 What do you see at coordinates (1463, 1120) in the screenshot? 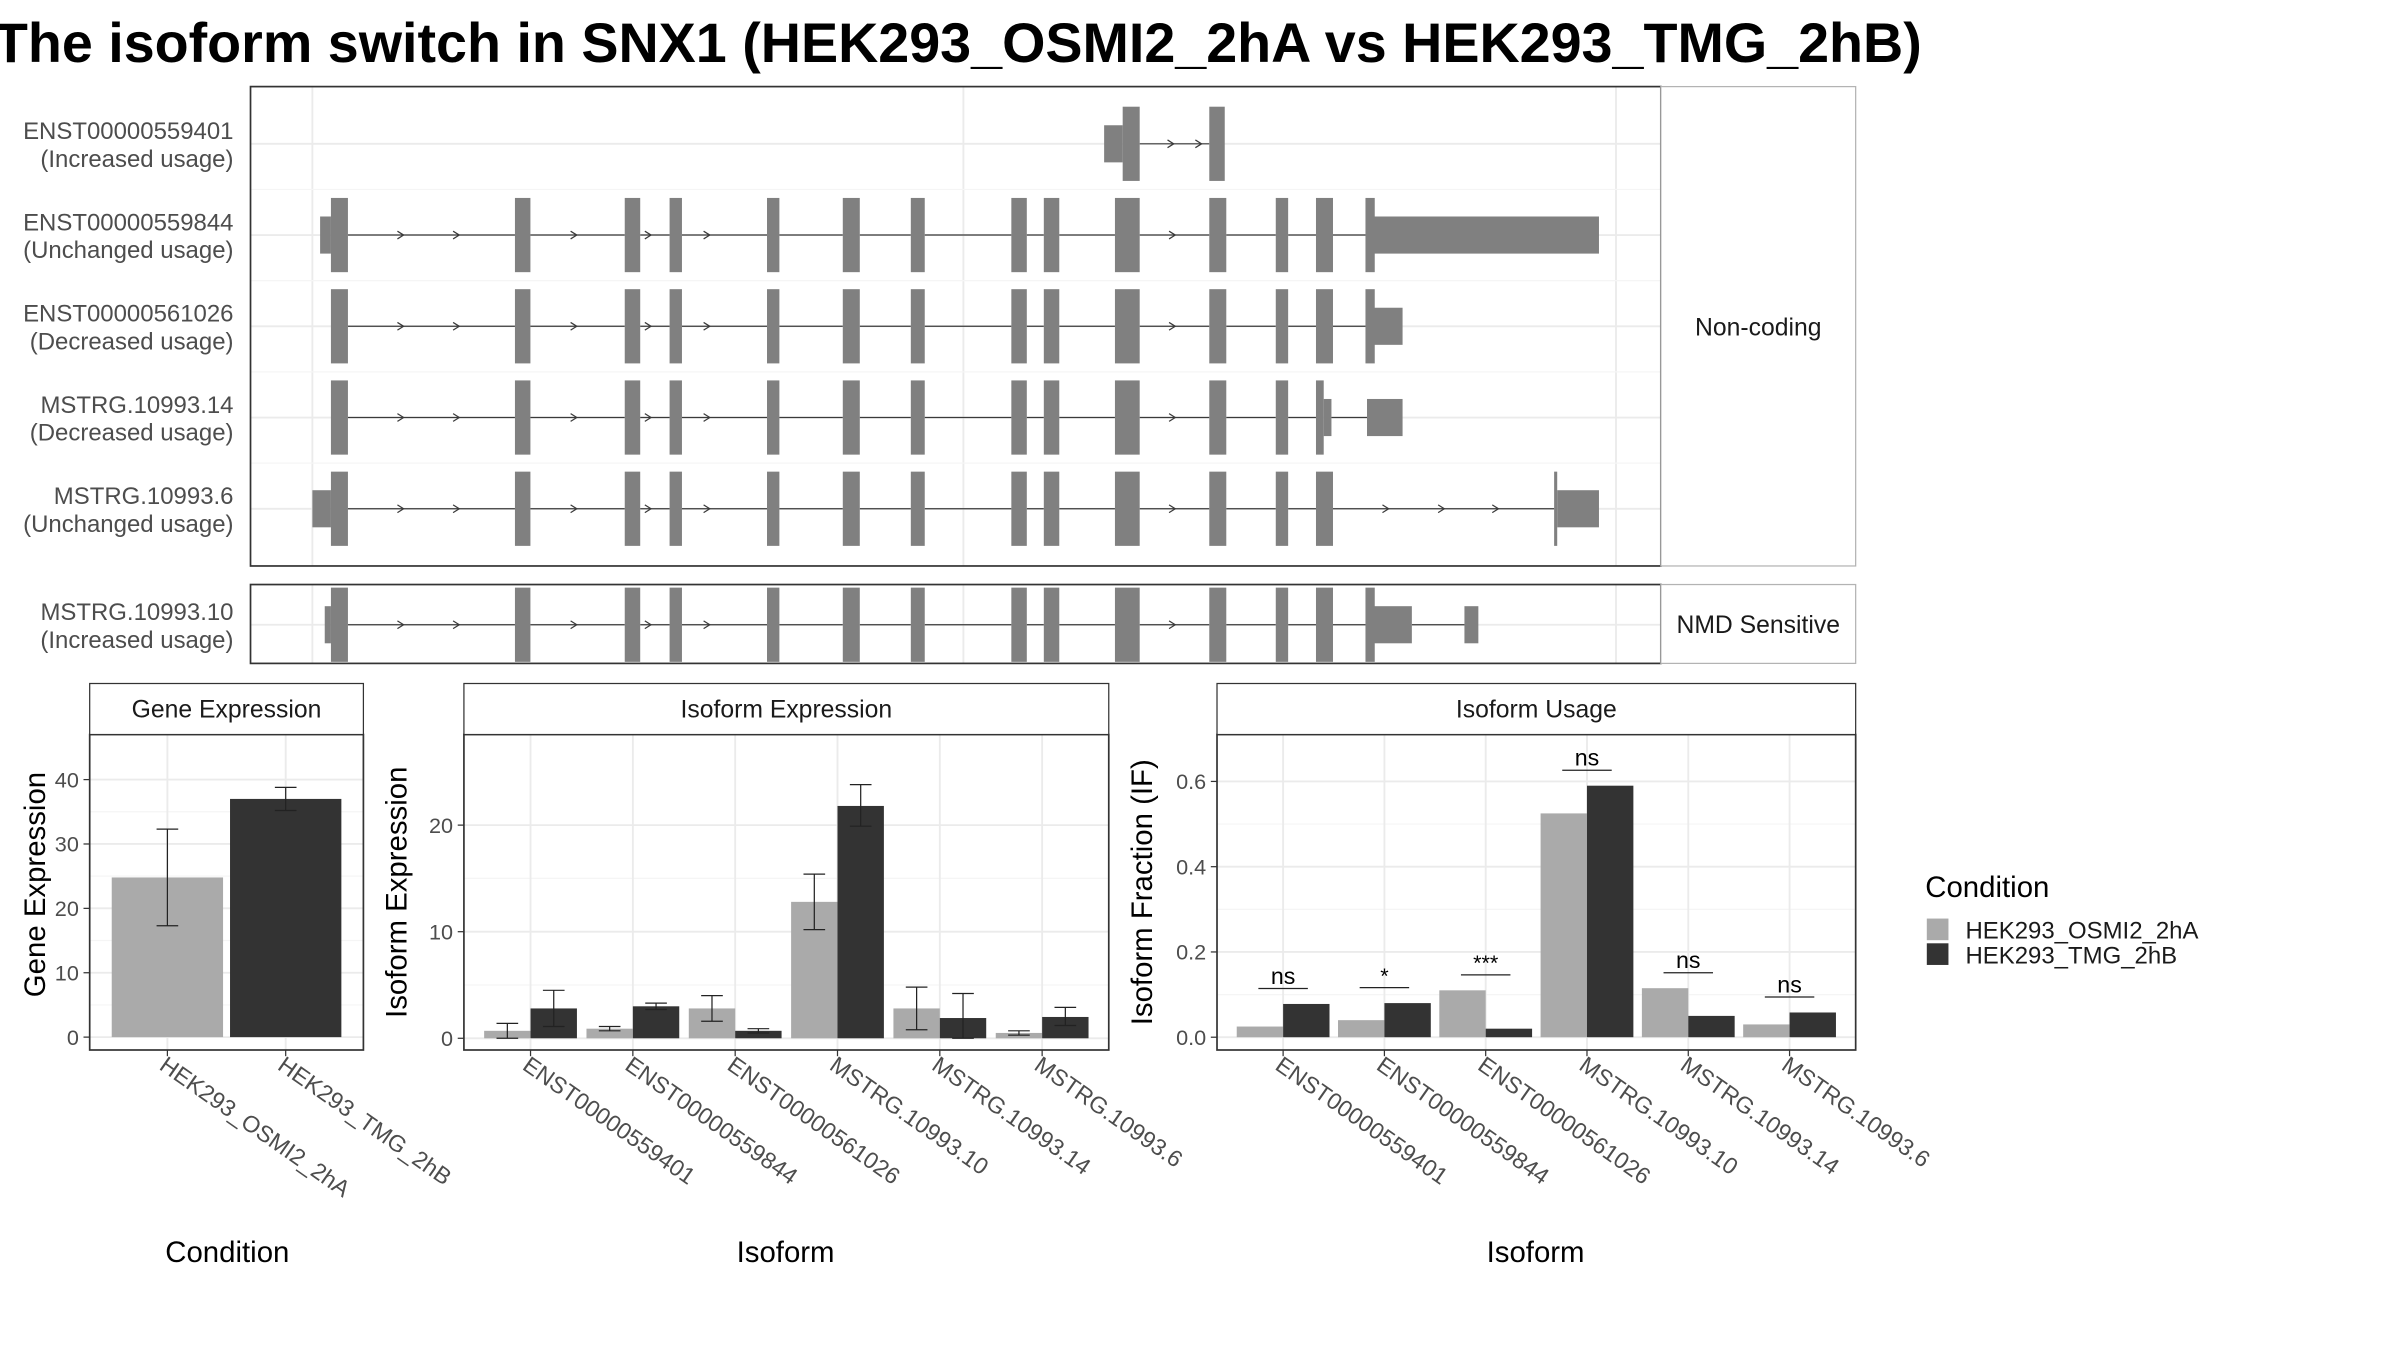
I see `x-tick-label: ENST00000559844` at bounding box center [1463, 1120].